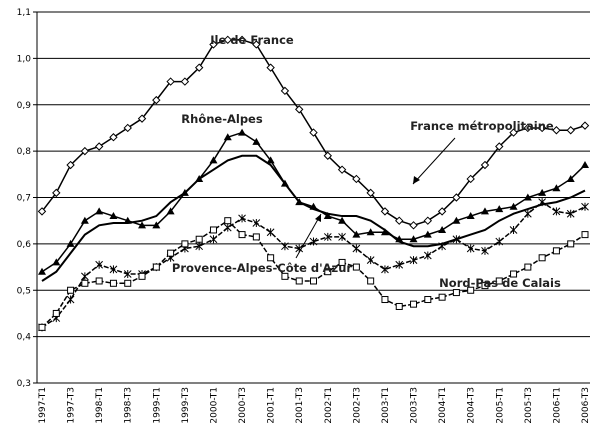 This screenshot has height=425, width=595. Describe the element at coordinates (500, 405) in the screenshot. I see `x-tick-label: 2005-T1` at that location.